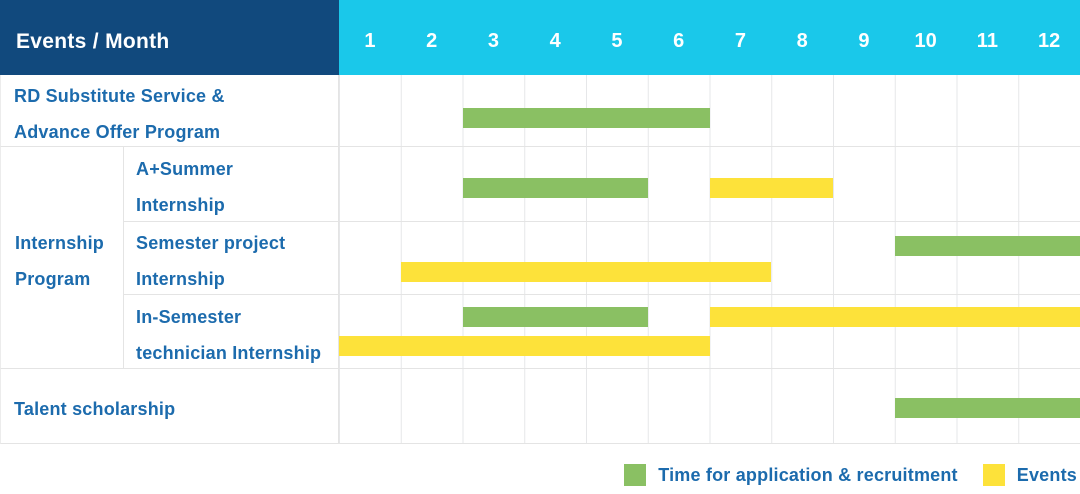 The image size is (1080, 494). I want to click on bar-area-rd-substitute, so click(709, 111).